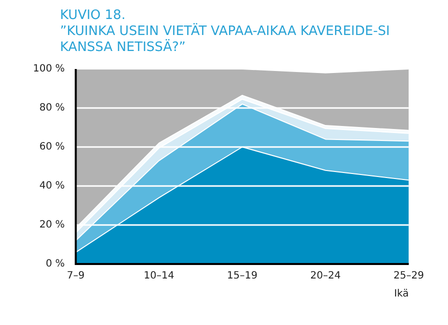 Image resolution: width=448 pixels, height=325 pixels. What do you see at coordinates (52, 147) in the screenshot?
I see `y-tick-label: 60 %` at bounding box center [52, 147].